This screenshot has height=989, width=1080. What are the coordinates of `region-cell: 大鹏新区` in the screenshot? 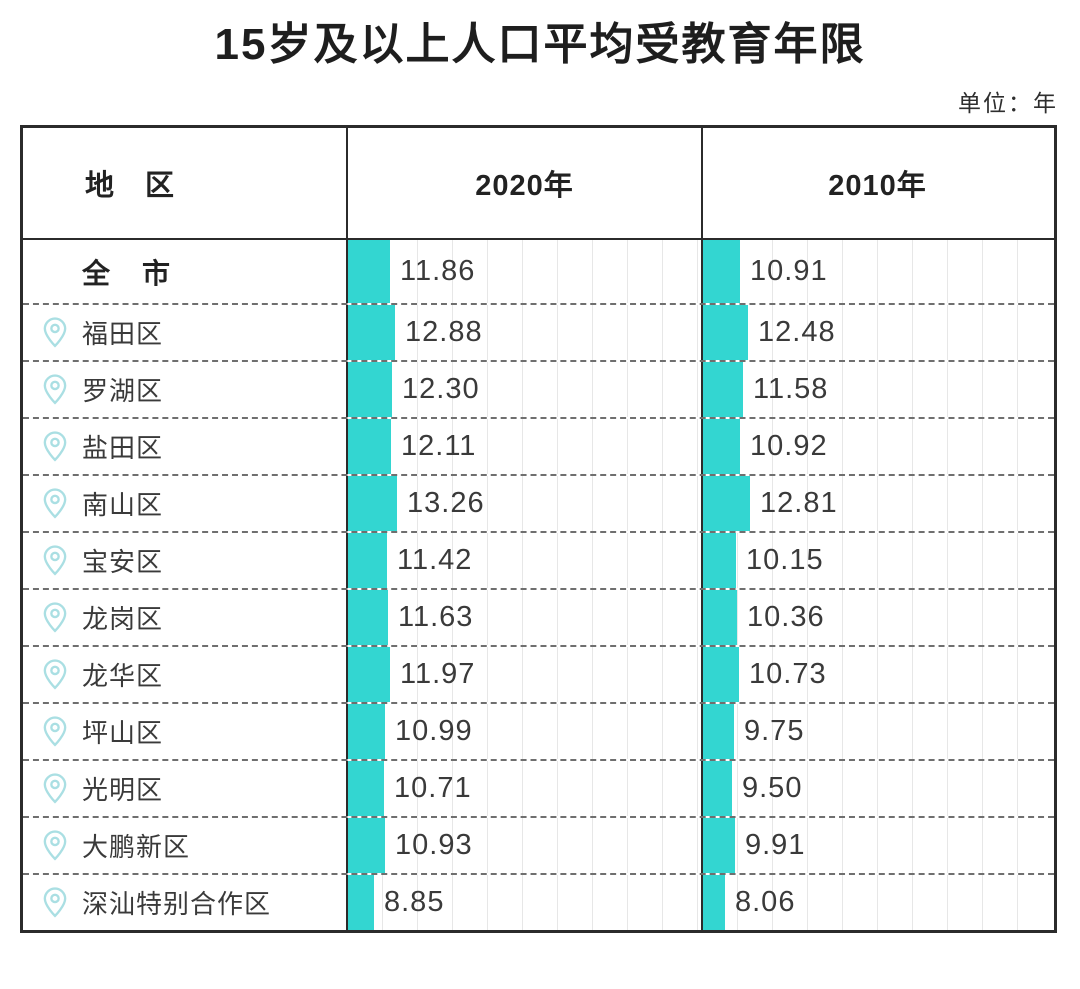 It's located at (184, 845).